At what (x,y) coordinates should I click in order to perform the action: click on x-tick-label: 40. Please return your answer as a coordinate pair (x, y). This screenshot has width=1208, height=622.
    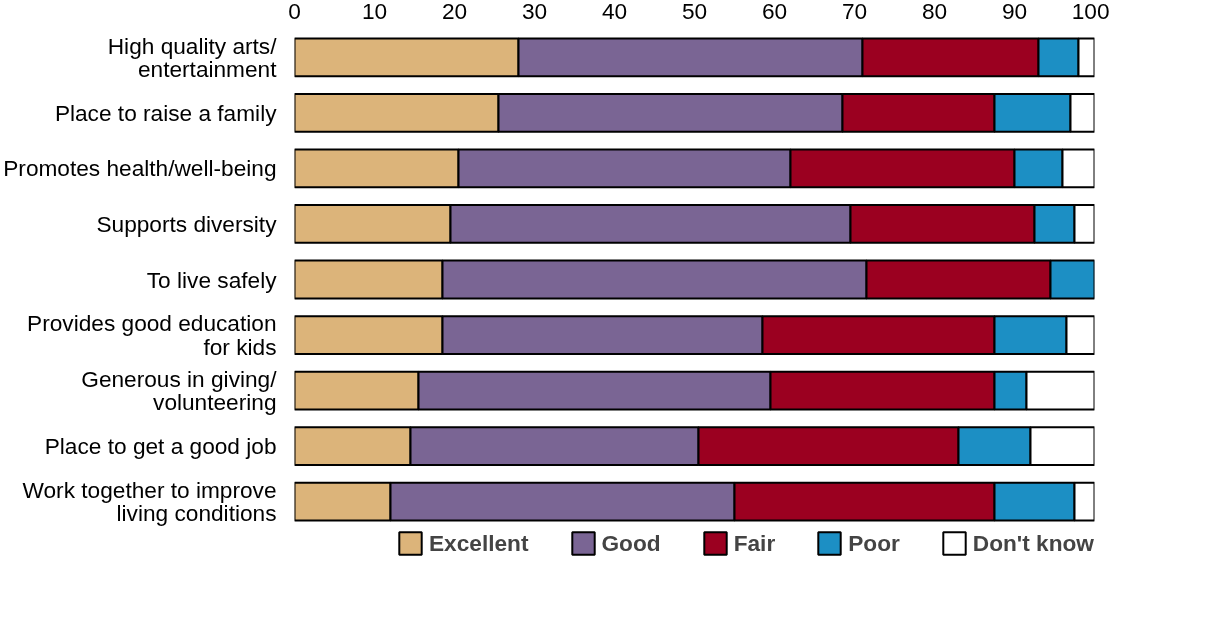
    Looking at the image, I should click on (614, 12).